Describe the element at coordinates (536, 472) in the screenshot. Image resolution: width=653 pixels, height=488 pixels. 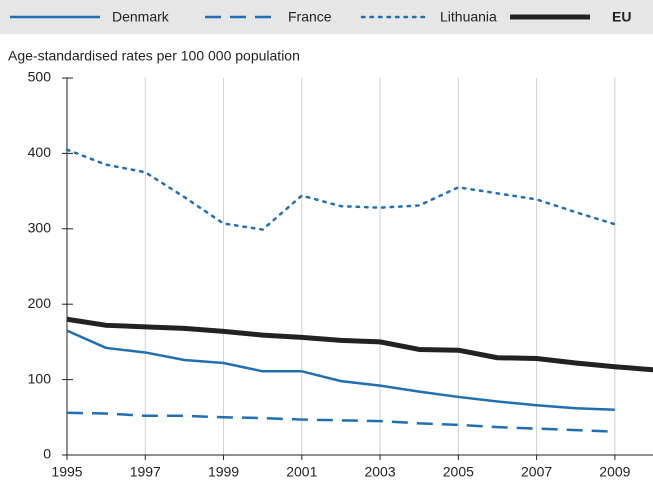
I see `x-tick-label: 2007` at that location.